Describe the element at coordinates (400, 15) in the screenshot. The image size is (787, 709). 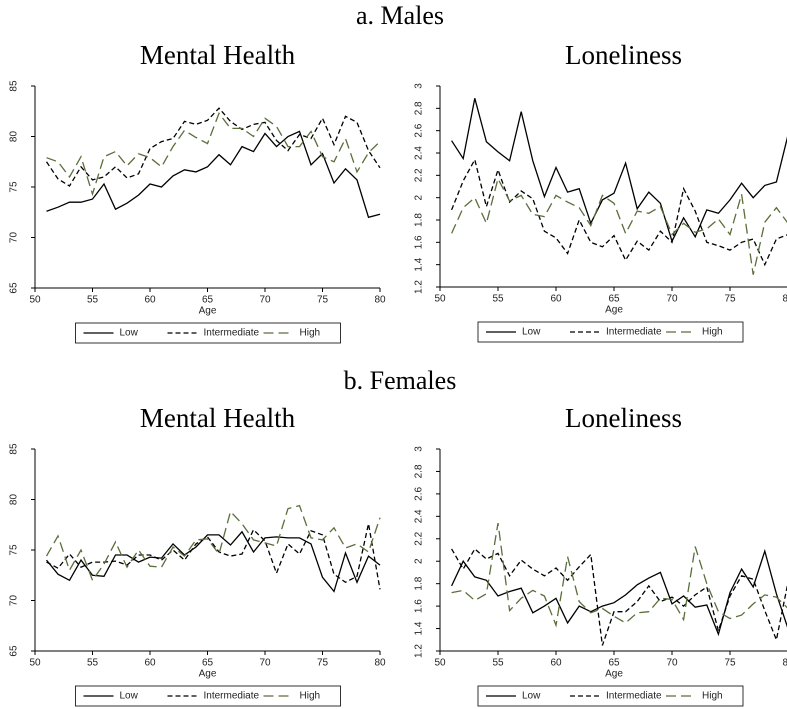
I see `panel-title: a. Males` at that location.